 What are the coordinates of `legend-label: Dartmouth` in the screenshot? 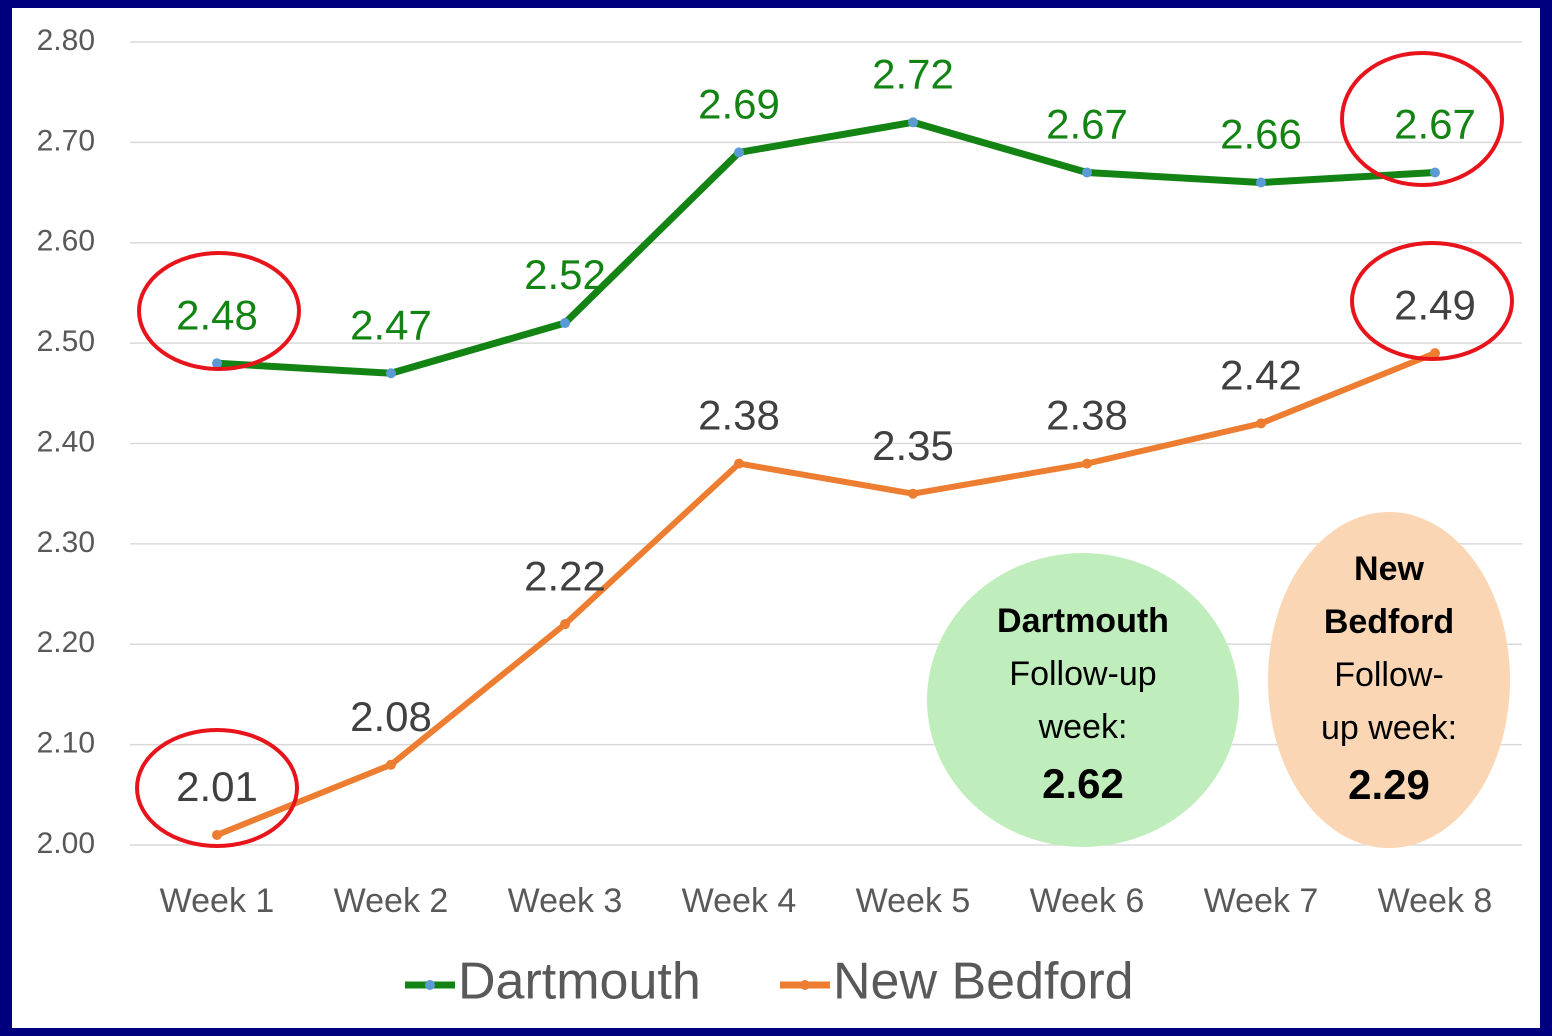 It's located at (579, 982).